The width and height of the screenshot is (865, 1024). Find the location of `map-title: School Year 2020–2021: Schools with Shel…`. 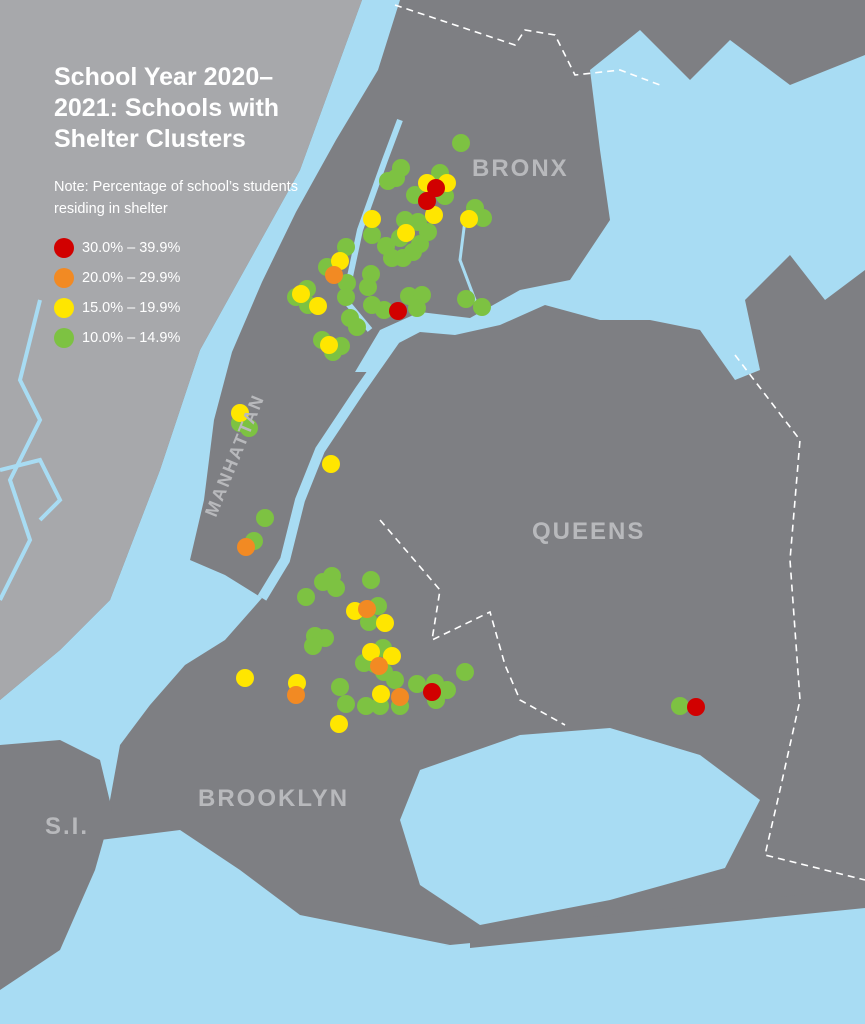

map-title: School Year 2020–2021: Schools with Shel… is located at coordinates (167, 108).